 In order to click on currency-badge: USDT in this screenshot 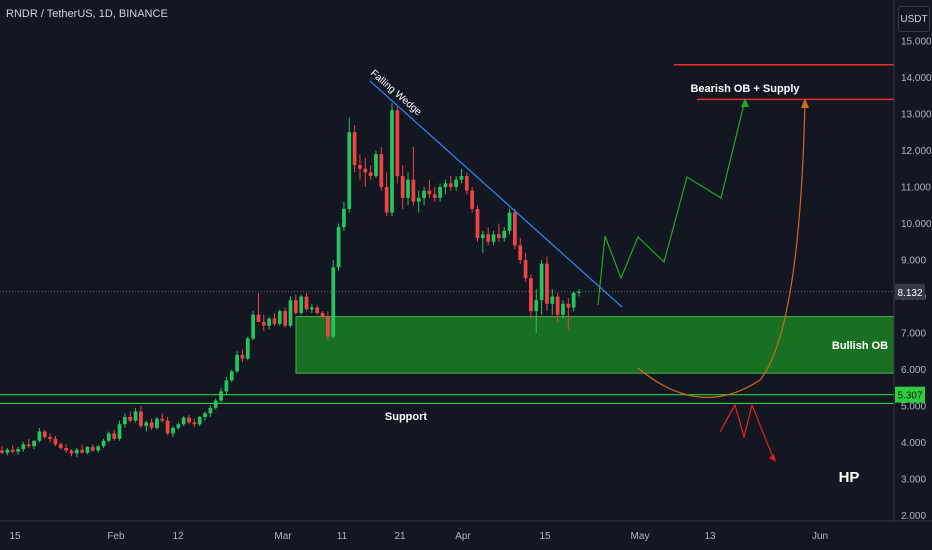, I will do `click(914, 19)`.